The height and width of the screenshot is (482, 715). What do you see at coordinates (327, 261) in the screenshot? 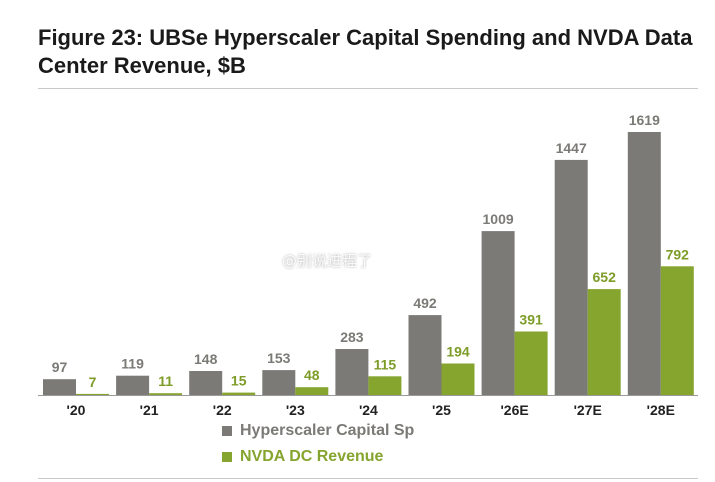
I see `watermark: @别说进程了` at bounding box center [327, 261].